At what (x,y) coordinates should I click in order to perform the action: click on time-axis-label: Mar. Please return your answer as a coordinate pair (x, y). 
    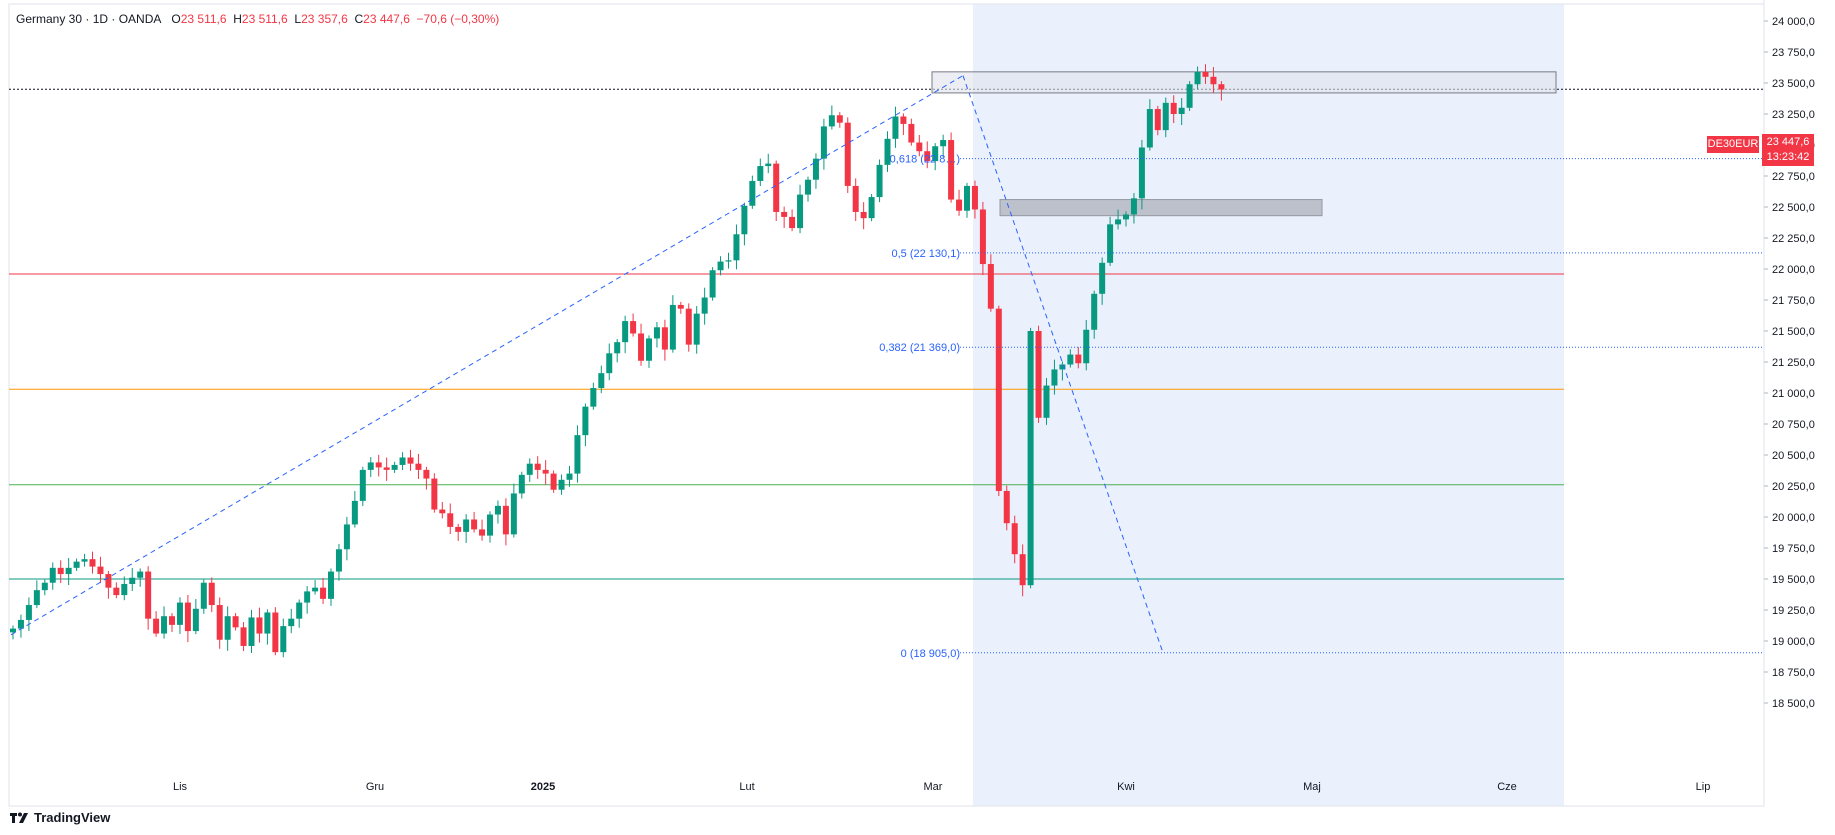
    Looking at the image, I should click on (933, 787).